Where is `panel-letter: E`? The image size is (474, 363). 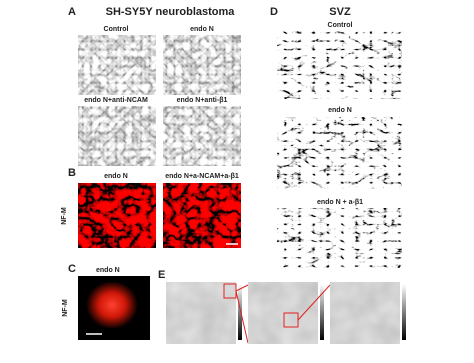
panel-letter: E is located at coordinates (161, 275).